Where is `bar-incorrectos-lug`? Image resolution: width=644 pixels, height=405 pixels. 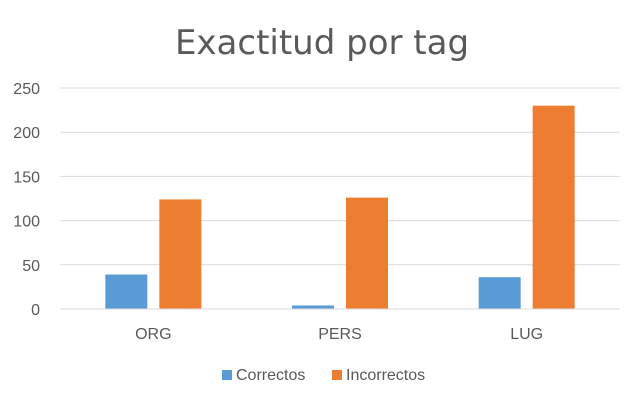 bar-incorrectos-lug is located at coordinates (553, 207).